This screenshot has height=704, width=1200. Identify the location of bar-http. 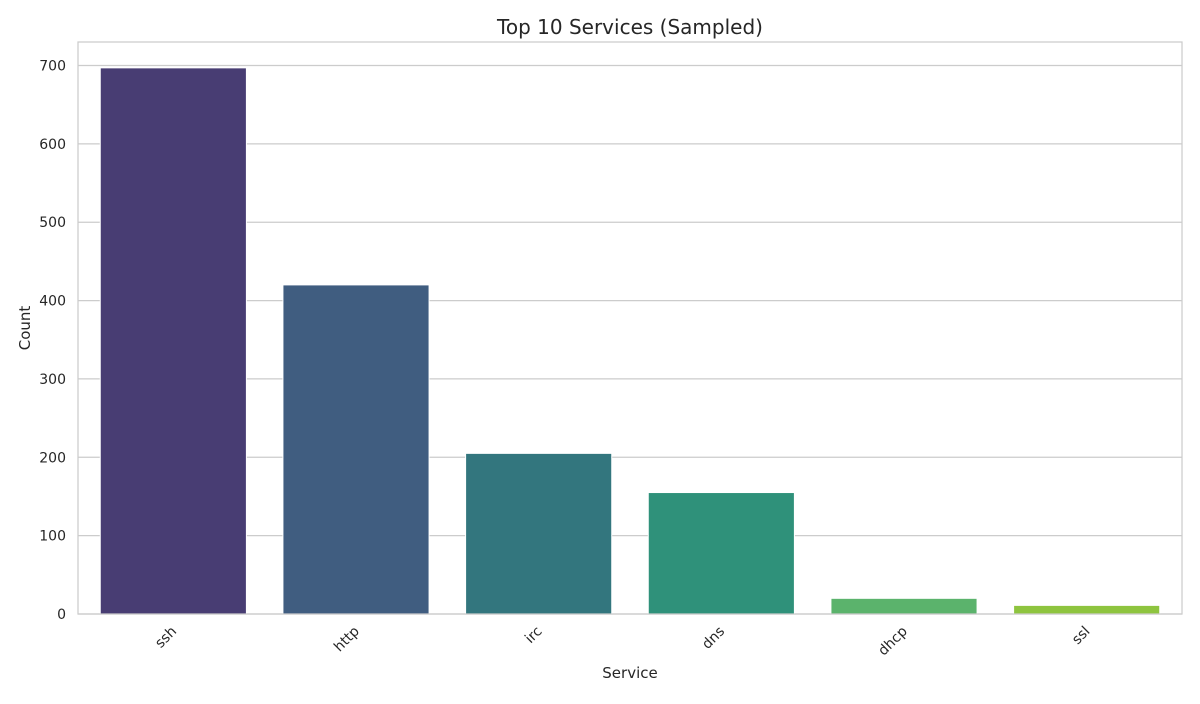
(356, 449).